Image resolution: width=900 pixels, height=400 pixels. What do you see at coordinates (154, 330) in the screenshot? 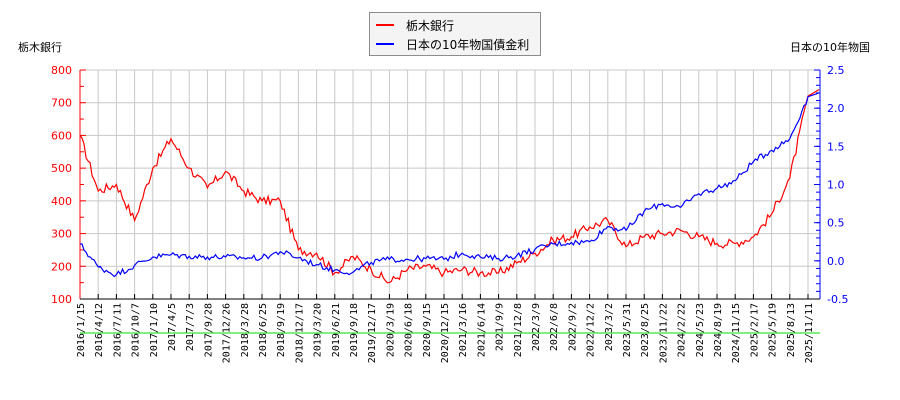
I see `x-tick-label: 2017/1/10` at bounding box center [154, 330].